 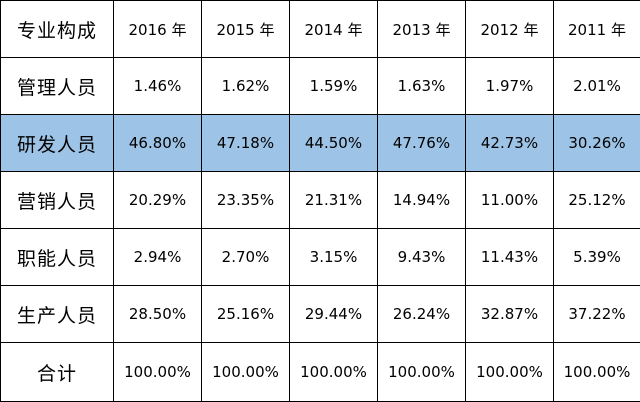 What do you see at coordinates (510, 29) in the screenshot?
I see `year-header-cell: 2012 年` at bounding box center [510, 29].